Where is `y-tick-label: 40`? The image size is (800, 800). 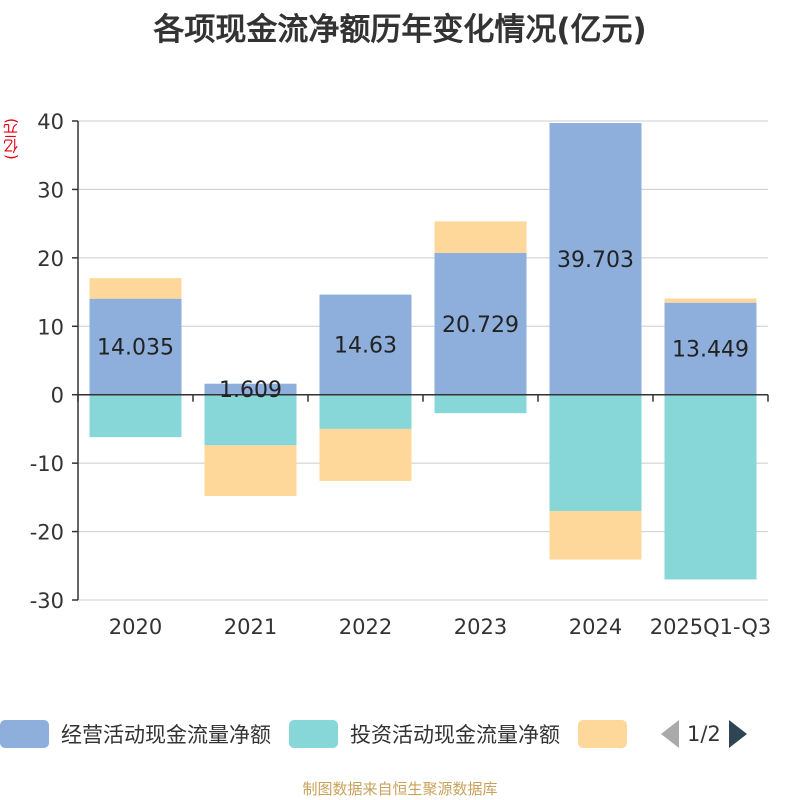
y-tick-label: 40 is located at coordinates (50, 122).